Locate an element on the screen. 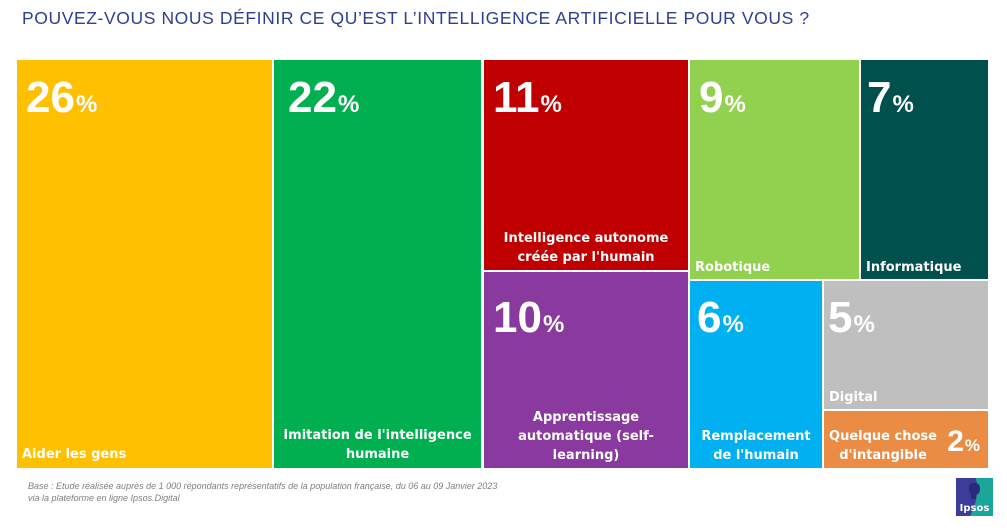 This screenshot has width=1007, height=531. tile-value: 22% is located at coordinates (324, 97).